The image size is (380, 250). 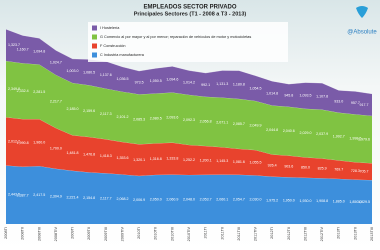 I want to click on value-label: 945.8, so click(x=288, y=95).